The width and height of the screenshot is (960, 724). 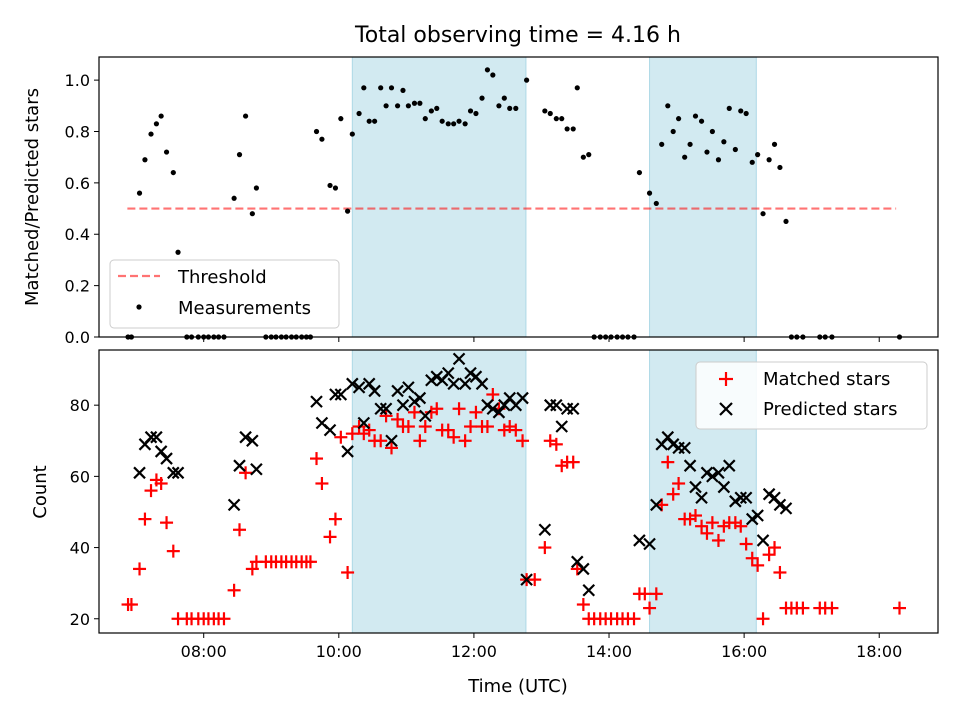 I want to click on y-tick-label: 60, so click(x=80, y=476).